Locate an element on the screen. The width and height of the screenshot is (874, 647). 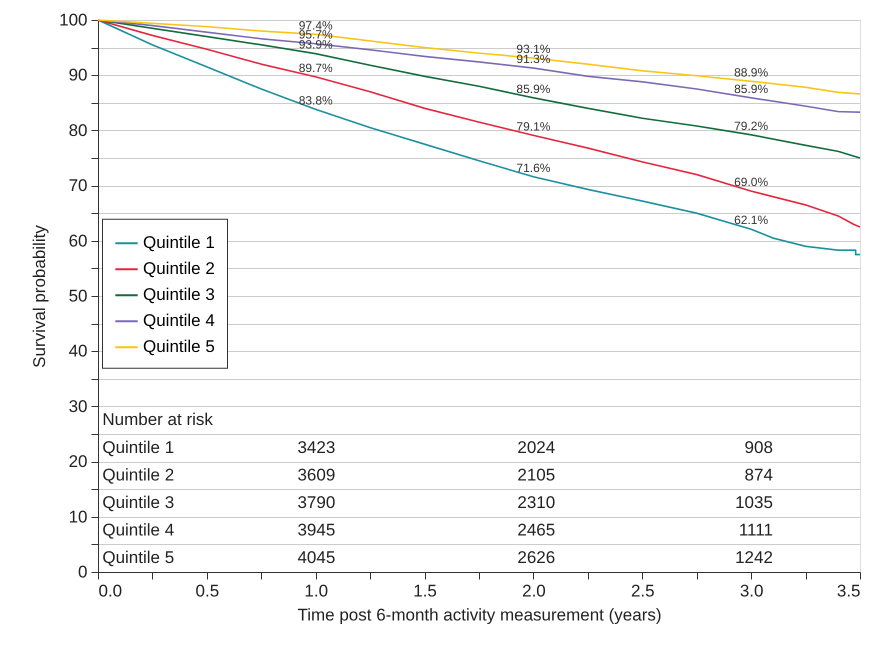
annotation: Quintile 5 is located at coordinates (138, 558).